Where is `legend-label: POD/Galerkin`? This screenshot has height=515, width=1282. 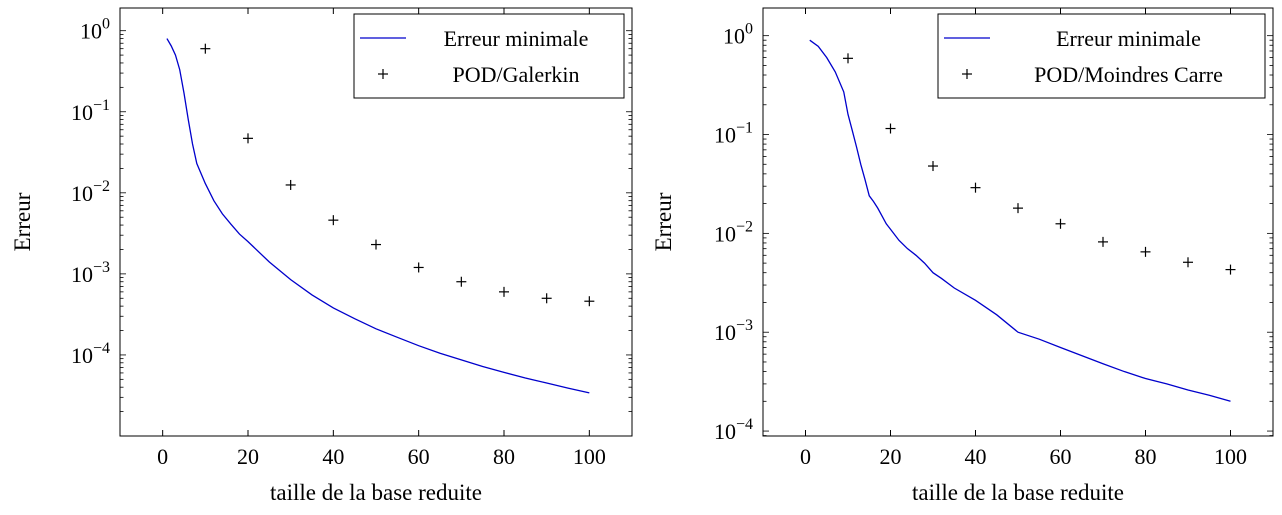 legend-label: POD/Galerkin is located at coordinates (515, 74).